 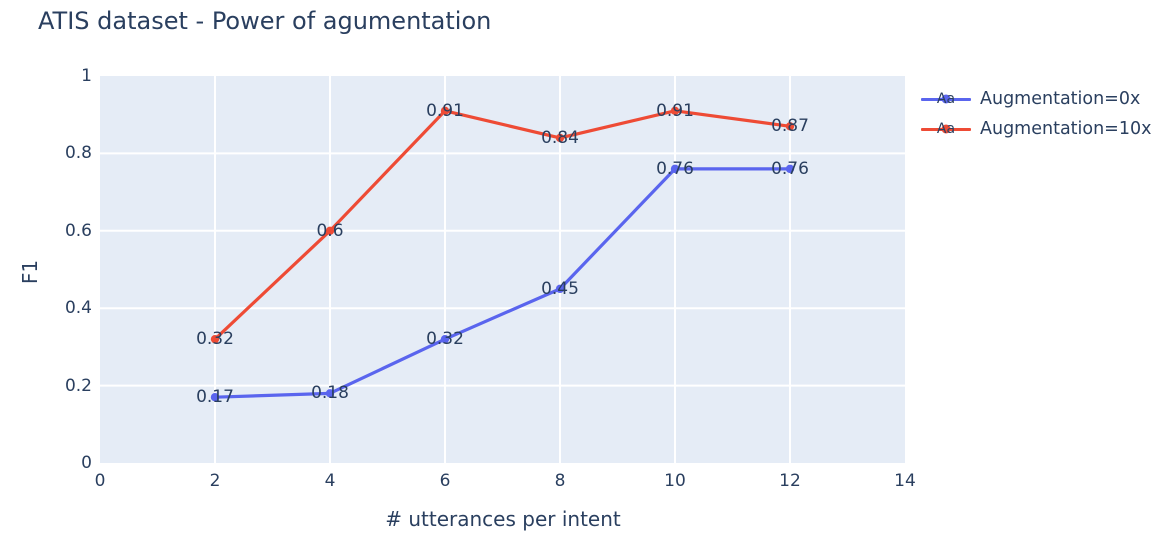 I want to click on y-tick-label: 1, so click(x=86, y=76).